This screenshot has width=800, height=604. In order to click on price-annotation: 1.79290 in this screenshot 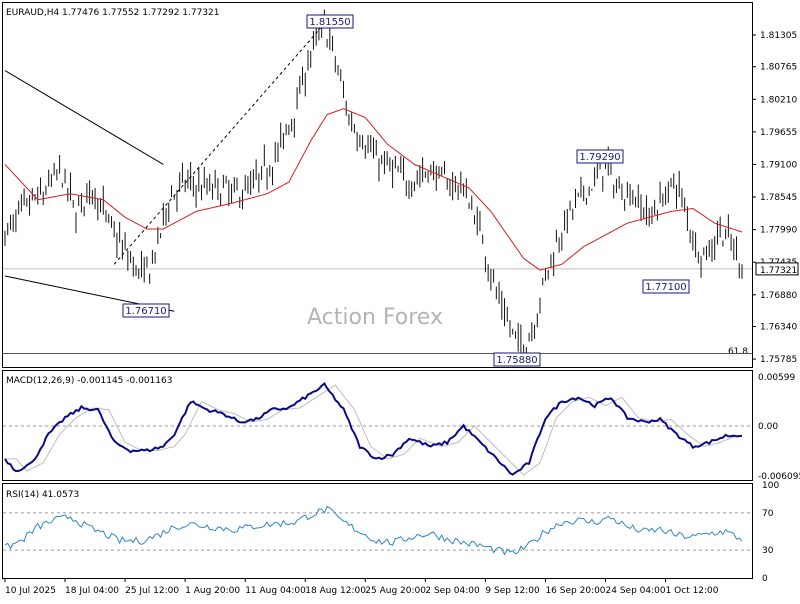, I will do `click(600, 156)`.